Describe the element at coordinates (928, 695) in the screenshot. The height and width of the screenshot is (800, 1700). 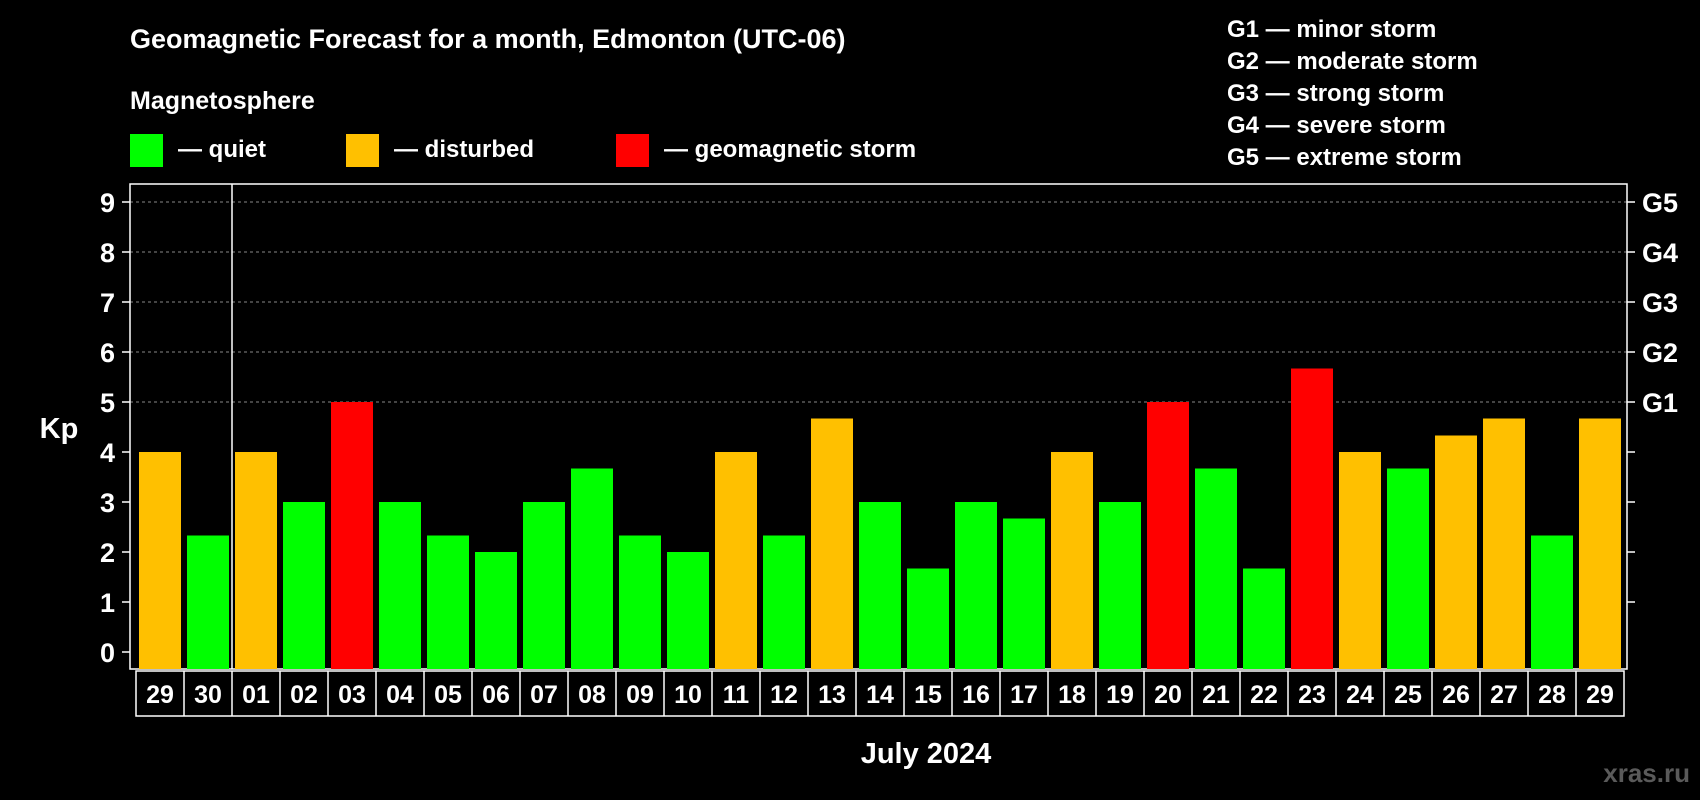
I see `x-tick-label: 15` at that location.